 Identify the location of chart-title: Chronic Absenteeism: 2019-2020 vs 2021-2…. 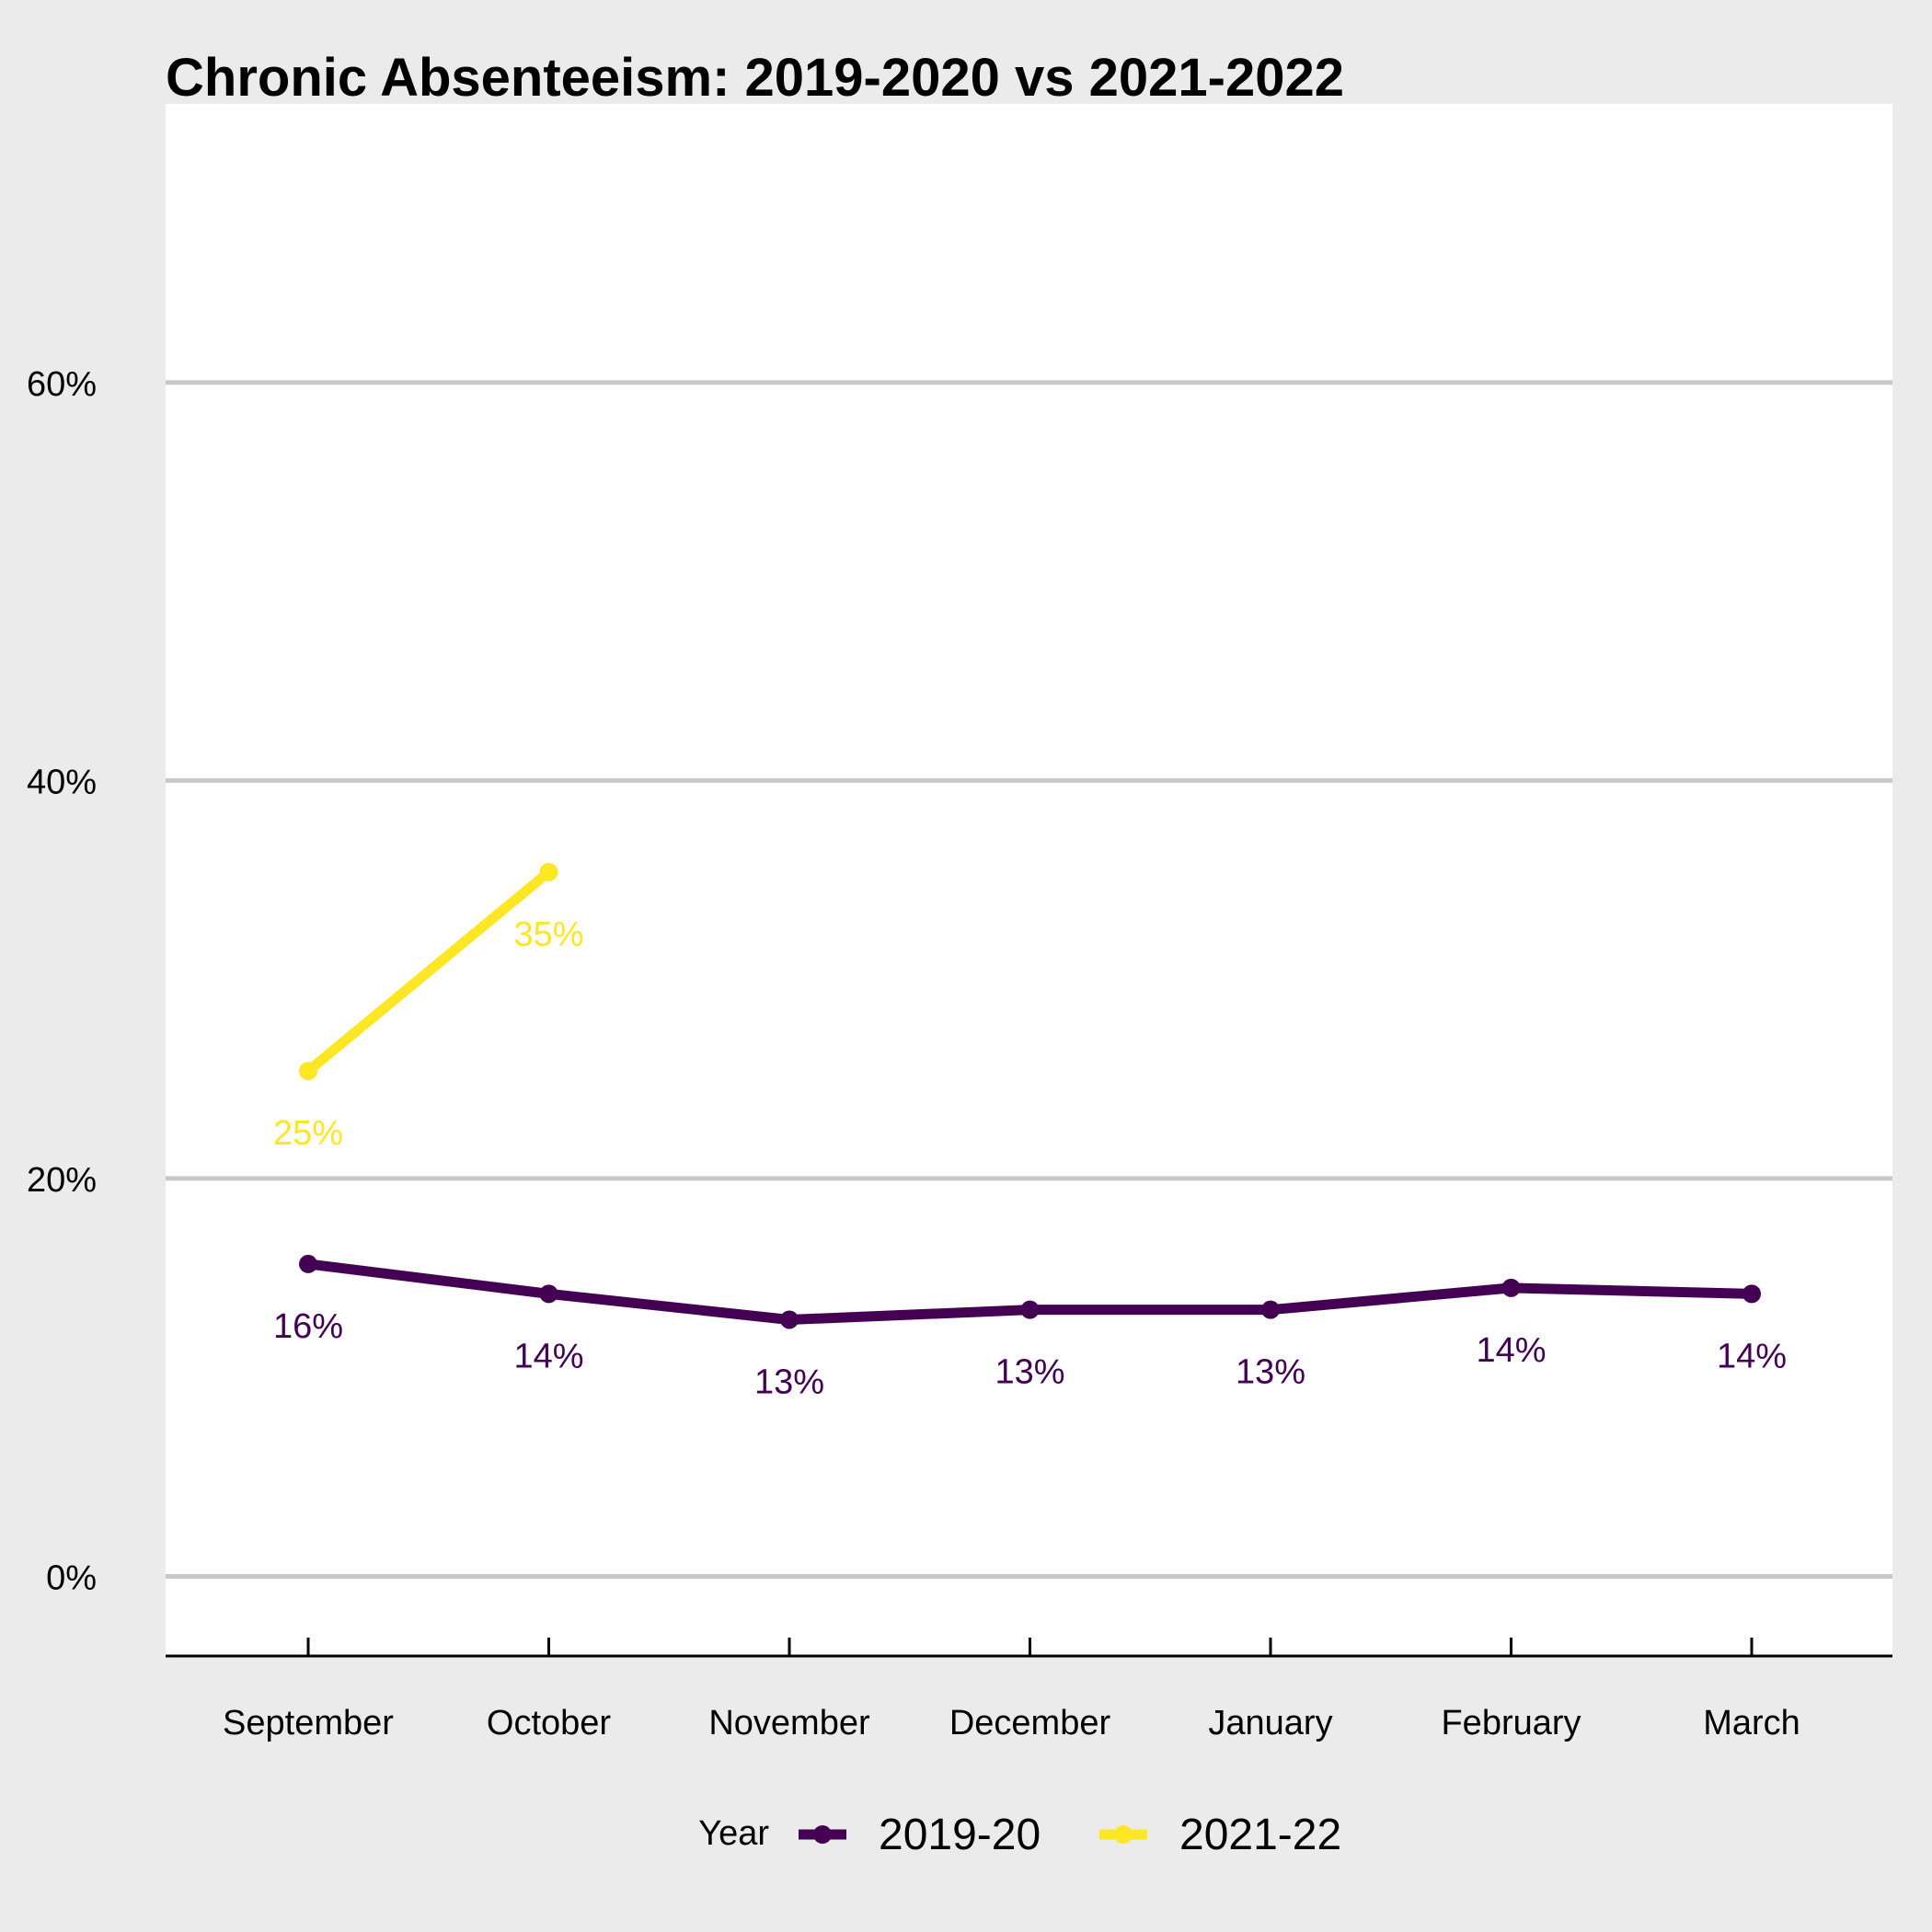
(755, 78).